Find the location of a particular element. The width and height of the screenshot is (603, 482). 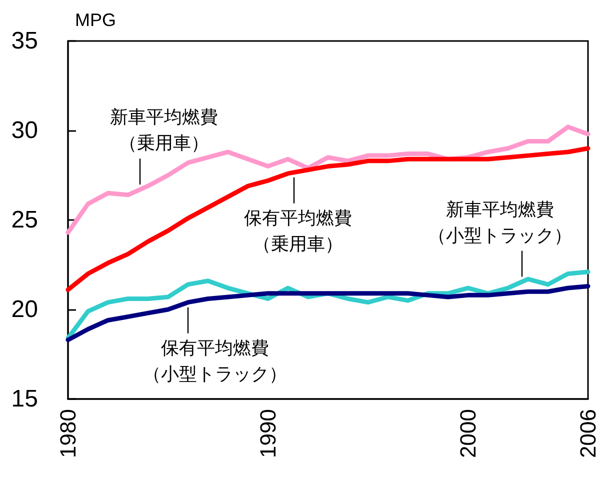

y-tick-label: 30 is located at coordinates (24, 130).